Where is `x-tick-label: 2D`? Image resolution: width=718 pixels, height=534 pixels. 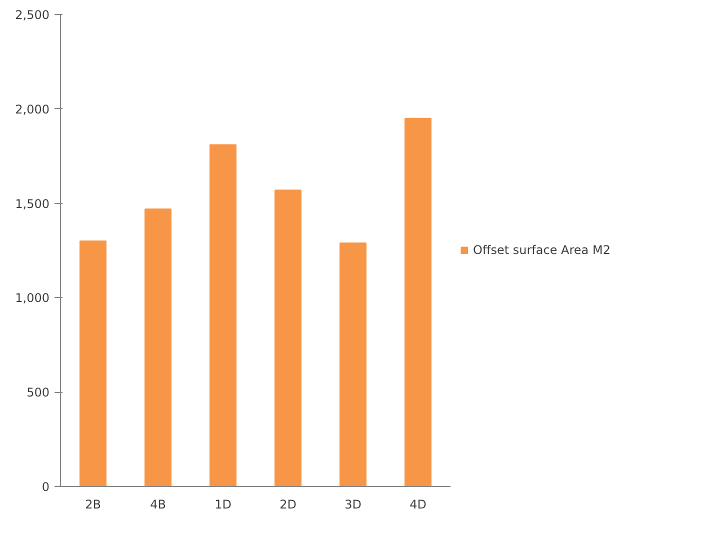 x-tick-label: 2D is located at coordinates (288, 505).